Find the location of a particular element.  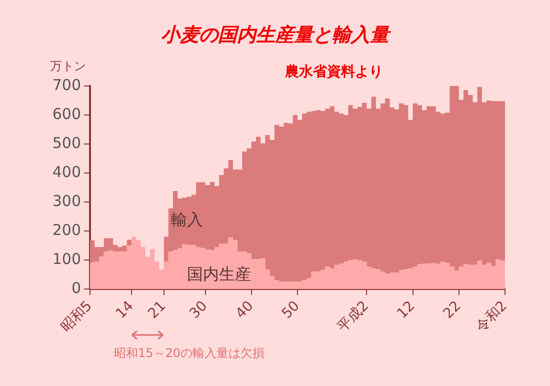

y-tick-label: 400 is located at coordinates (66, 171).